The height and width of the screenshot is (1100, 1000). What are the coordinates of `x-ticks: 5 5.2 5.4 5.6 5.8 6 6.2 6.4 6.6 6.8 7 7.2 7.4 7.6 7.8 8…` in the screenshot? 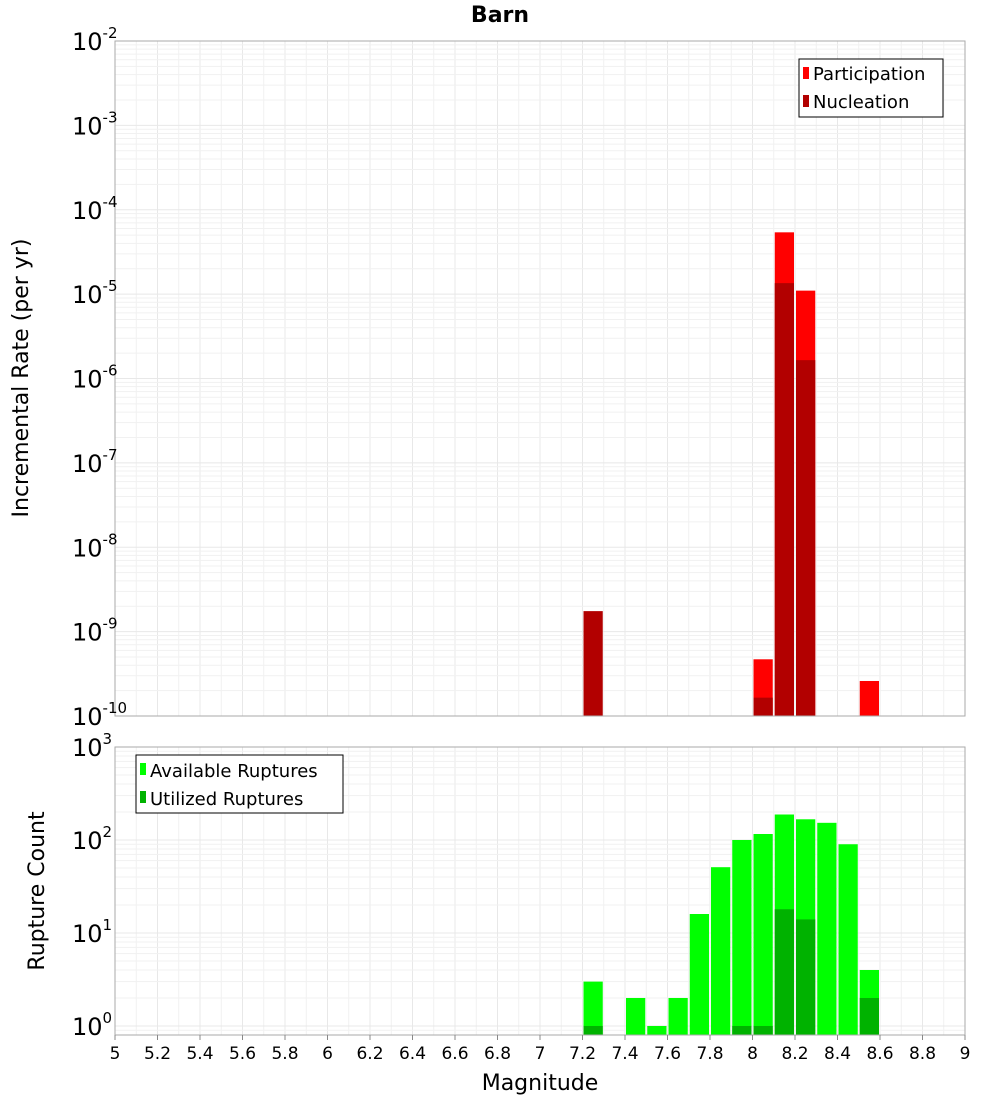 It's located at (540, 1049).